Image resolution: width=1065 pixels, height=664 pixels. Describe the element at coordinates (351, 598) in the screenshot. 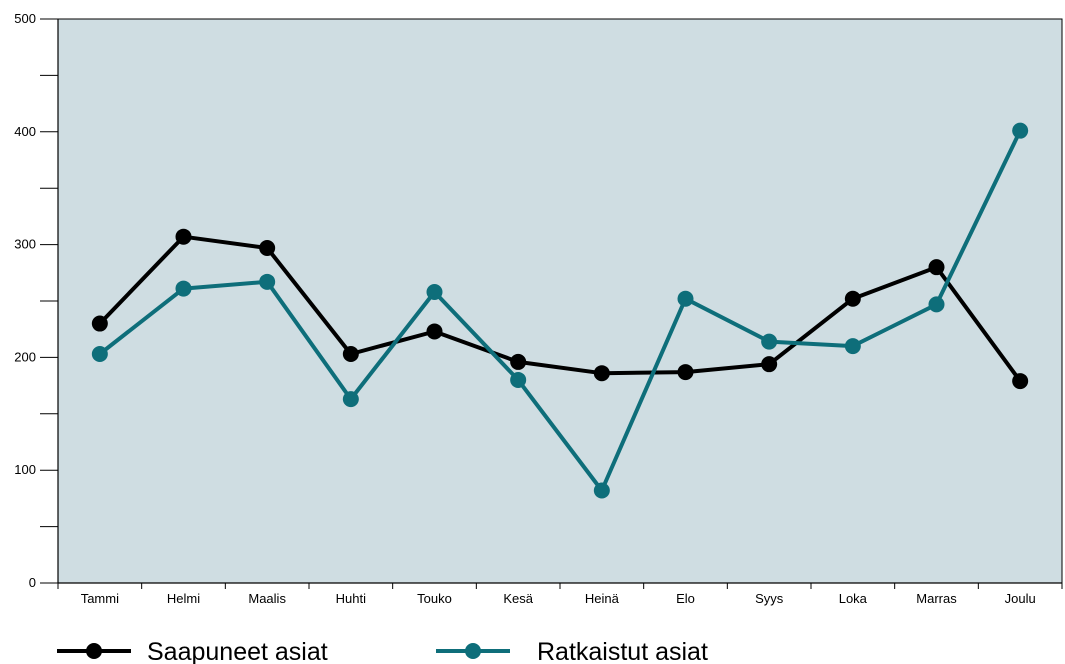

I see `x-tick-label: Huhti` at that location.